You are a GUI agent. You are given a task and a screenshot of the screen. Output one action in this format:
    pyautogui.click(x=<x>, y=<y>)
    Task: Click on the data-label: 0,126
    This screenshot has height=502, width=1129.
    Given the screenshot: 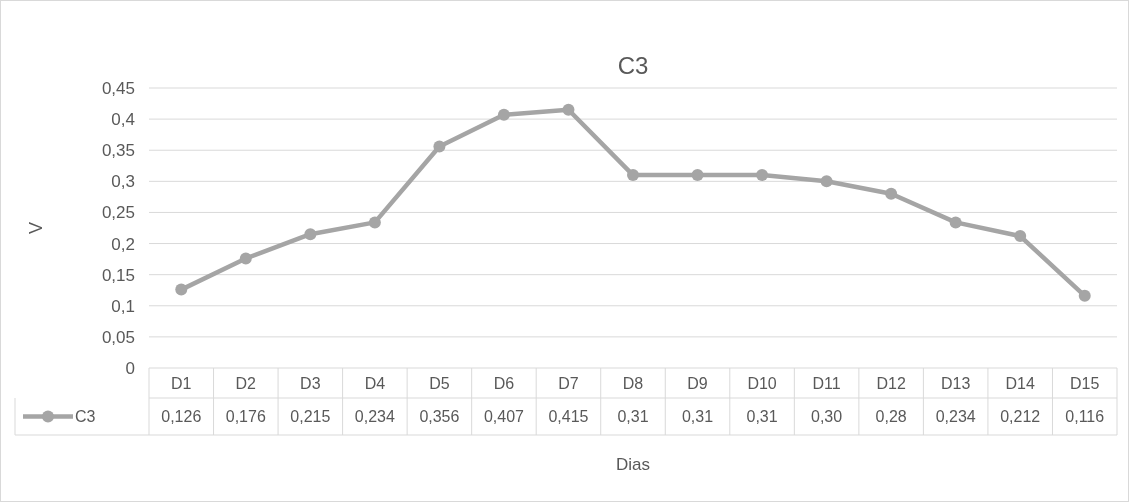 What is the action you would take?
    pyautogui.click(x=181, y=417)
    